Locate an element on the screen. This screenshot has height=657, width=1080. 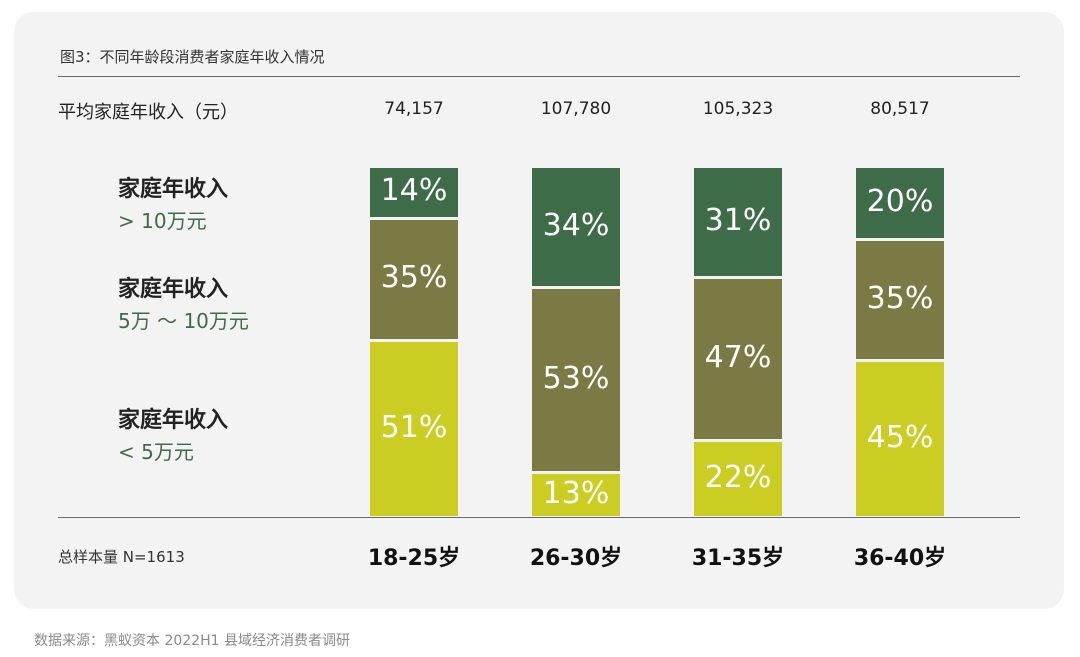
legend-mid-range: 5万 ～ 10万元 is located at coordinates (183, 321).